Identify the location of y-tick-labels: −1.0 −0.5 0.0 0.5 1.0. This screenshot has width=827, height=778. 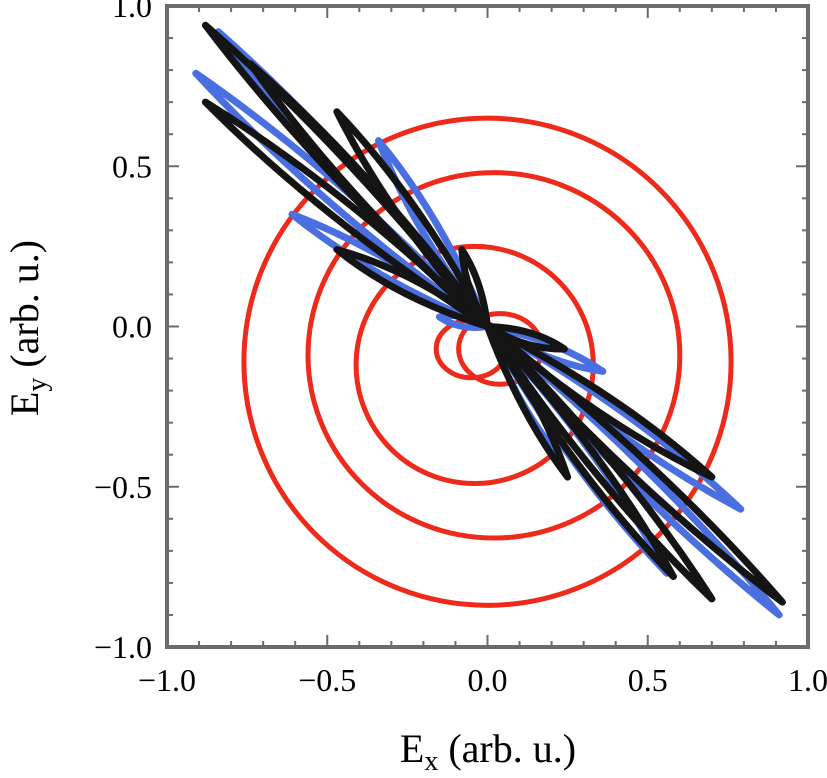
(123, 332).